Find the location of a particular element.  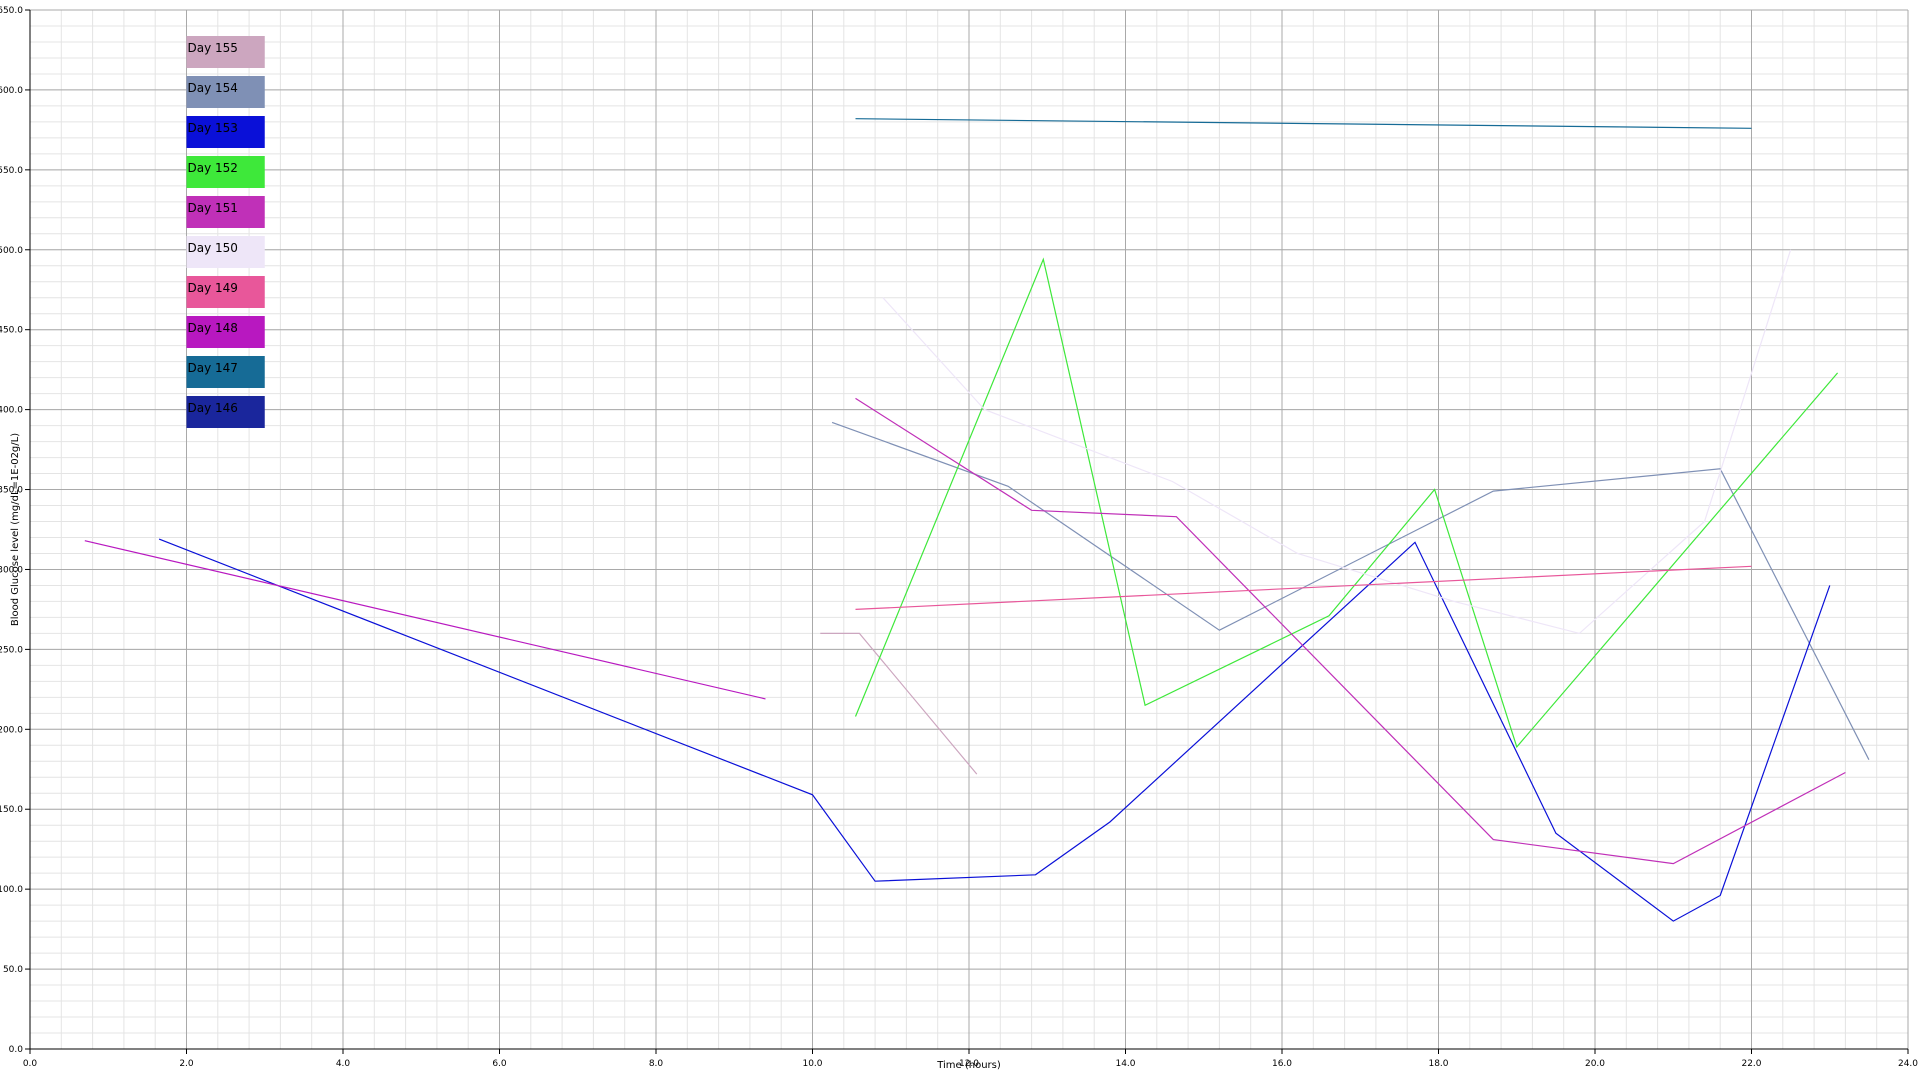

x-tick-label: 14.0 is located at coordinates (1125, 1064).